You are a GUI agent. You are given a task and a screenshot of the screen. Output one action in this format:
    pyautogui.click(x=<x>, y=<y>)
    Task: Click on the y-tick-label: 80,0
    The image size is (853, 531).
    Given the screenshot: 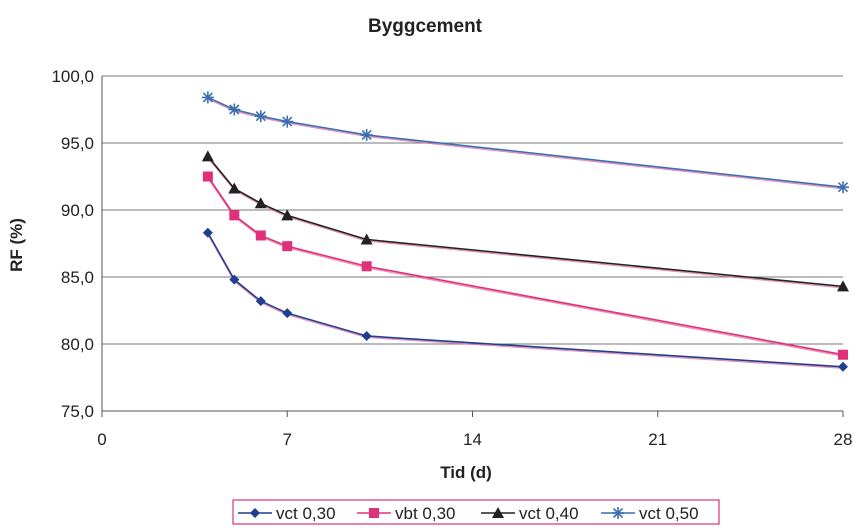 What is the action you would take?
    pyautogui.click(x=77, y=344)
    